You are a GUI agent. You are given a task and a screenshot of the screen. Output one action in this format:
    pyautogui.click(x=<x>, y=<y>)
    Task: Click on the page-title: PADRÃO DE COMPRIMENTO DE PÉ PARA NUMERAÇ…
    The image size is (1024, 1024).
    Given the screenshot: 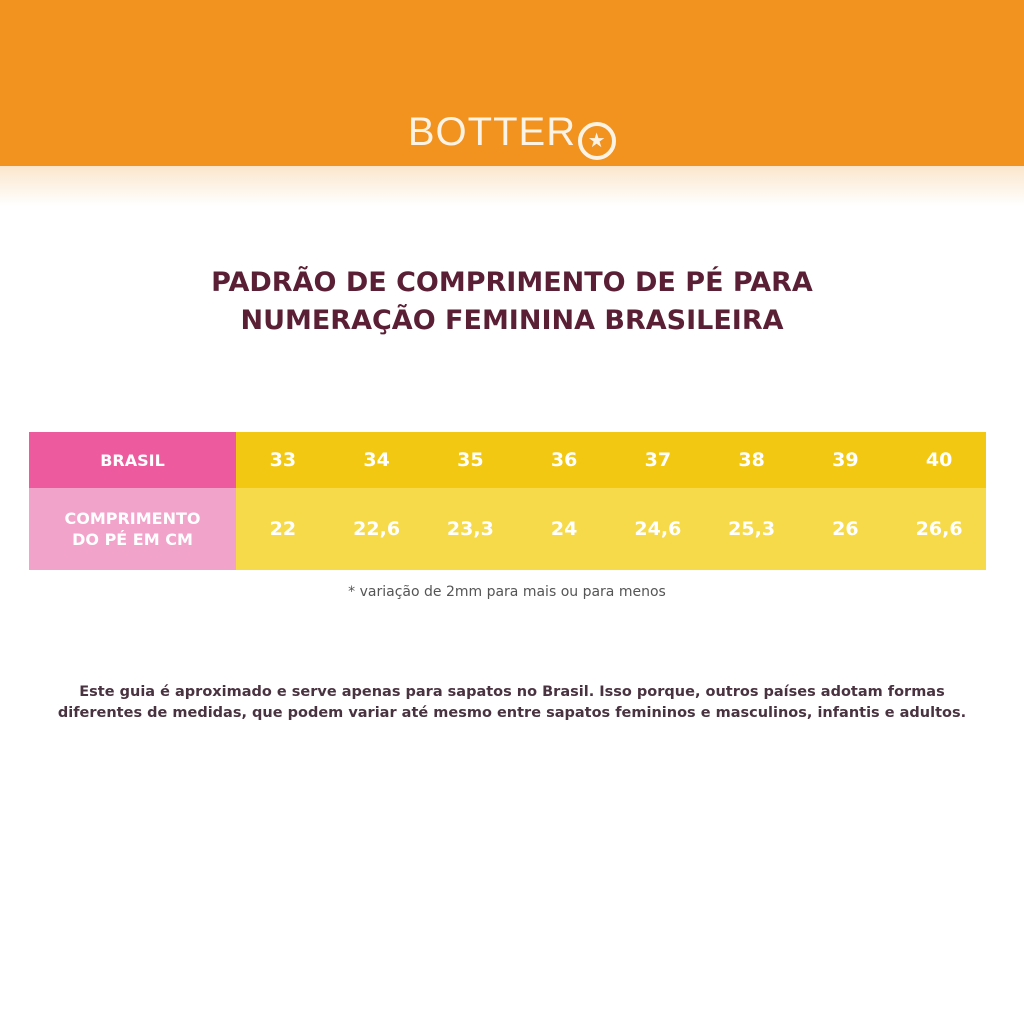 What is the action you would take?
    pyautogui.click(x=512, y=302)
    